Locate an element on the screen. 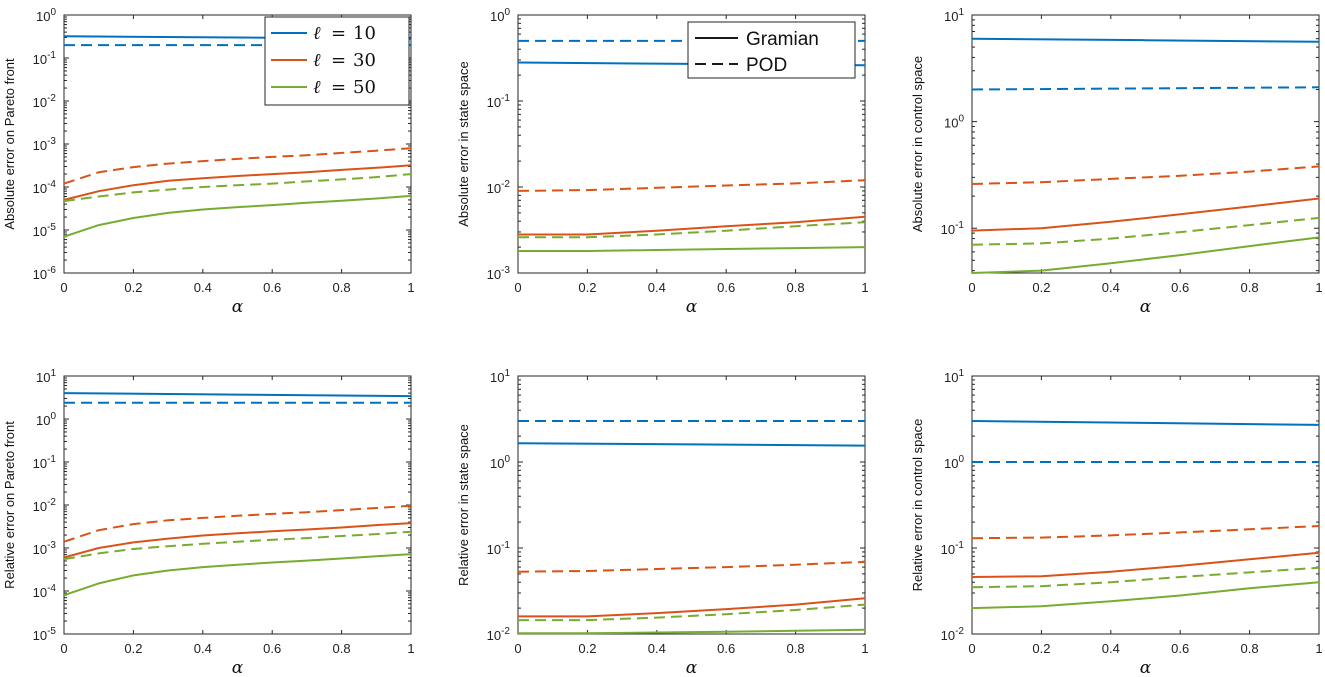  y-tick-label: 10⁻³ is located at coordinates (45, 144).